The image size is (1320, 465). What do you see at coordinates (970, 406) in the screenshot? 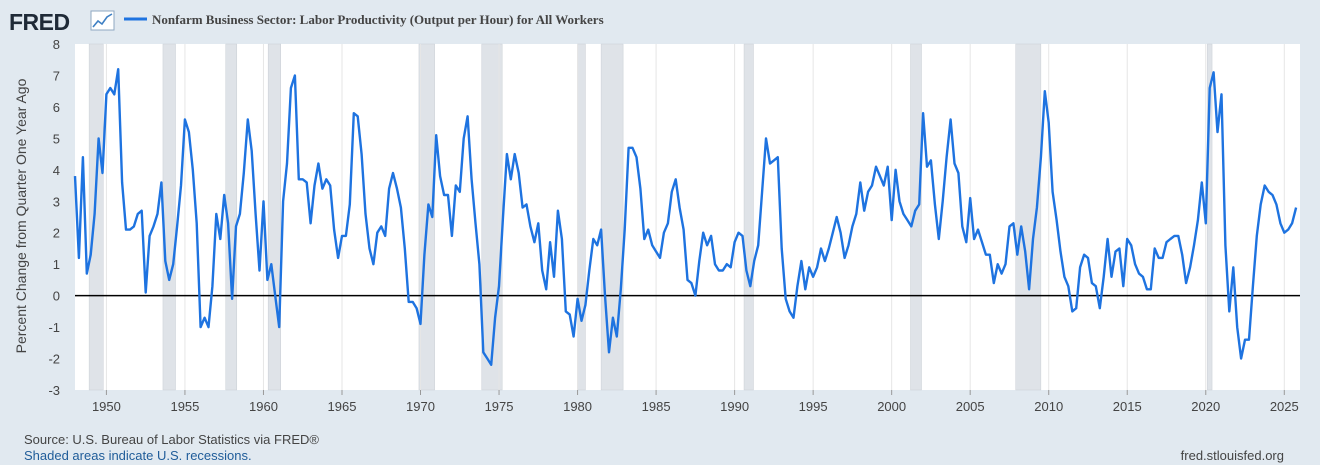
I see `x-tick-label: 2005` at bounding box center [970, 406].